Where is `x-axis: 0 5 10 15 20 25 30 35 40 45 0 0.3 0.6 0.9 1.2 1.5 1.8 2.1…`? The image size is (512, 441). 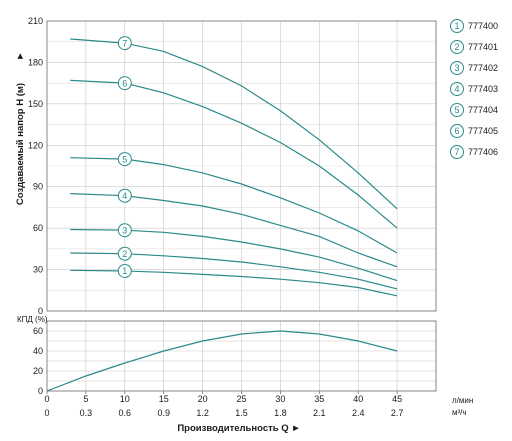
x-axis: 0 5 10 15 20 25 30 35 40 45 0 0.3 0.6 0.9 1.2 1.5 1.8 2.1… is located at coordinates (223, 404).